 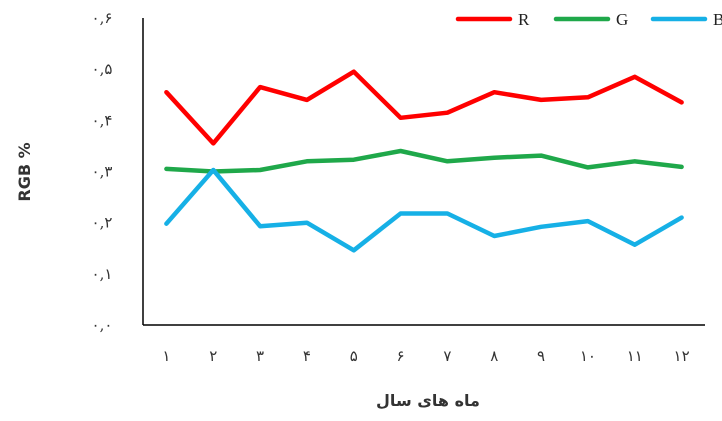 What do you see at coordinates (102, 223) in the screenshot?
I see `y-tick-label: ۰,۲` at bounding box center [102, 223].